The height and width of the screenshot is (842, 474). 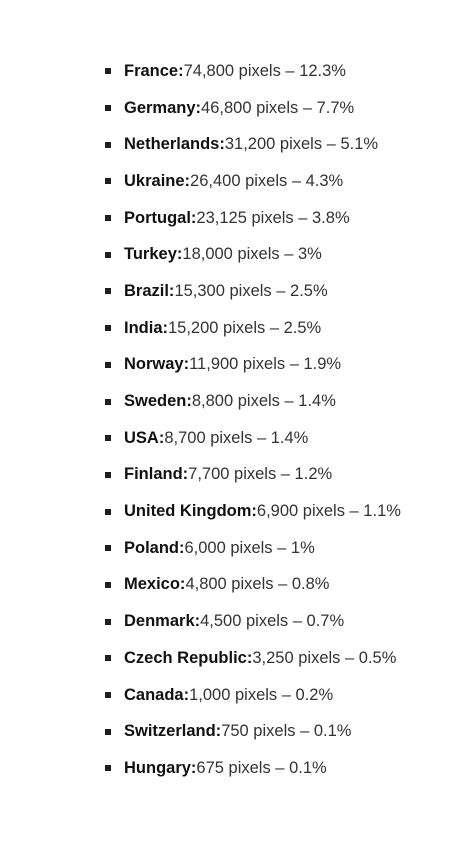 What do you see at coordinates (273, 217) in the screenshot?
I see `pixel-detail: 23,125 pixels – 3.8%` at bounding box center [273, 217].